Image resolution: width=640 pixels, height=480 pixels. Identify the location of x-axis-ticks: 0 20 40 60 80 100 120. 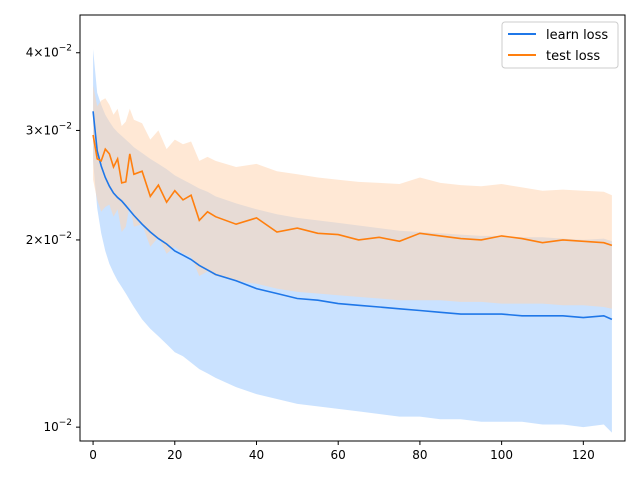
(342, 451).